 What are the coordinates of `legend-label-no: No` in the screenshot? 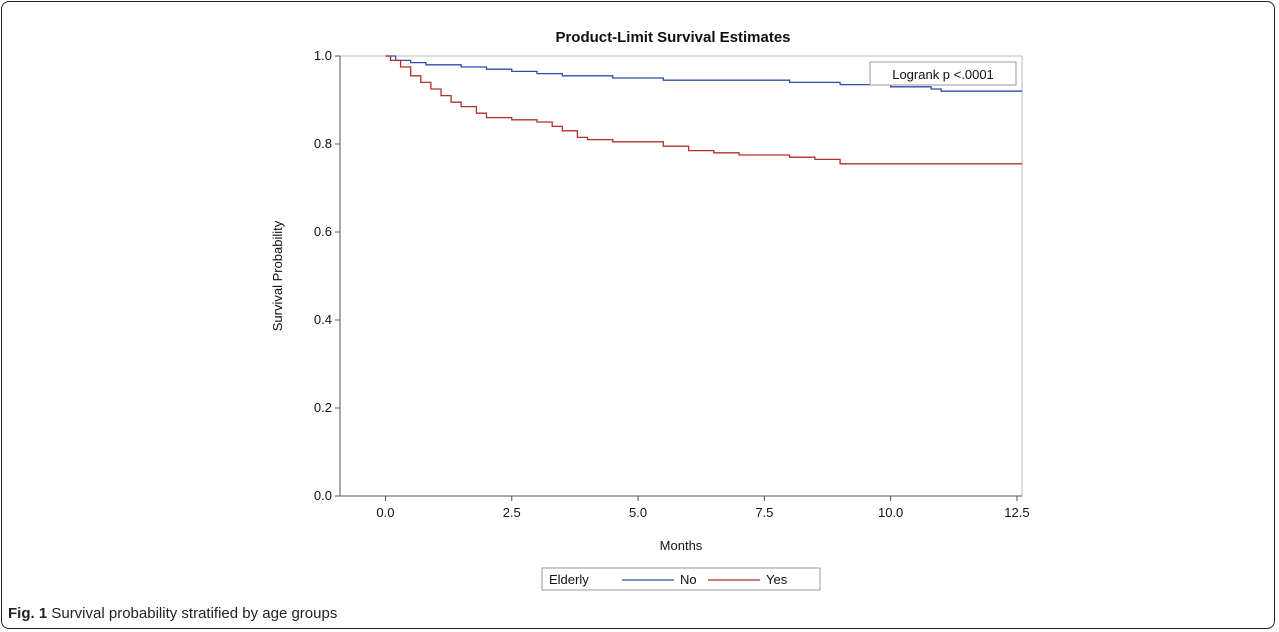 It's located at (688, 579).